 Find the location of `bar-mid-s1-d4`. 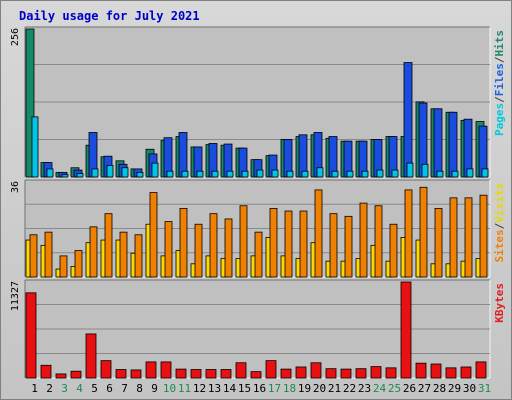

bar-mid-s1-d4 is located at coordinates (78, 264).